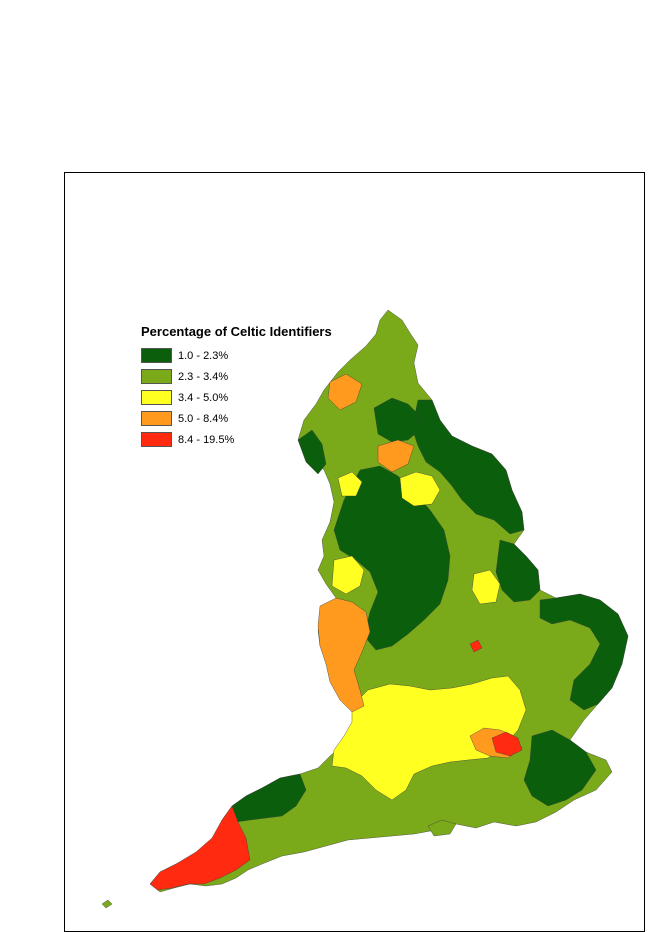  Describe the element at coordinates (344, 655) in the screenshot. I see `region-welsh-border` at that location.